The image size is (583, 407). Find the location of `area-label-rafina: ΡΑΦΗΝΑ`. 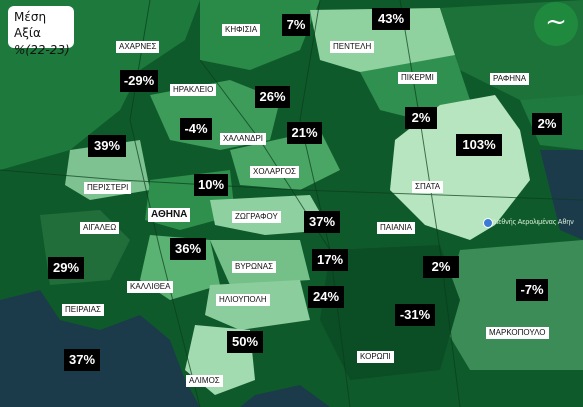

area-label-rafina: ΡΑΦΗΝΑ is located at coordinates (510, 79).